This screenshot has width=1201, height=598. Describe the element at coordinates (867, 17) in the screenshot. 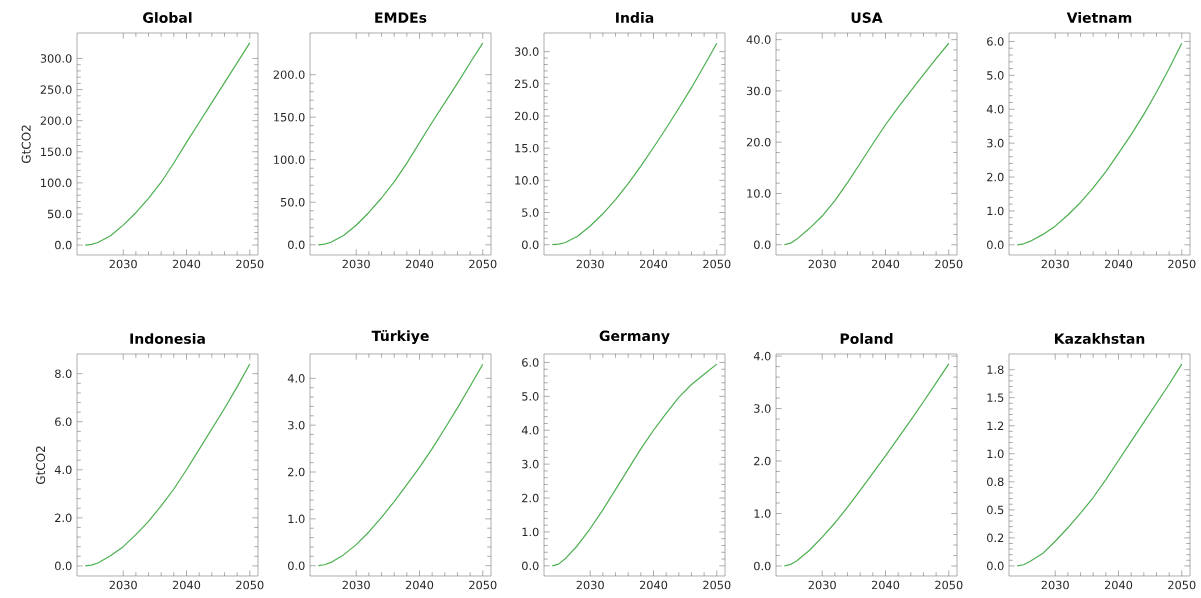

I see `chart-title: USA` at that location.